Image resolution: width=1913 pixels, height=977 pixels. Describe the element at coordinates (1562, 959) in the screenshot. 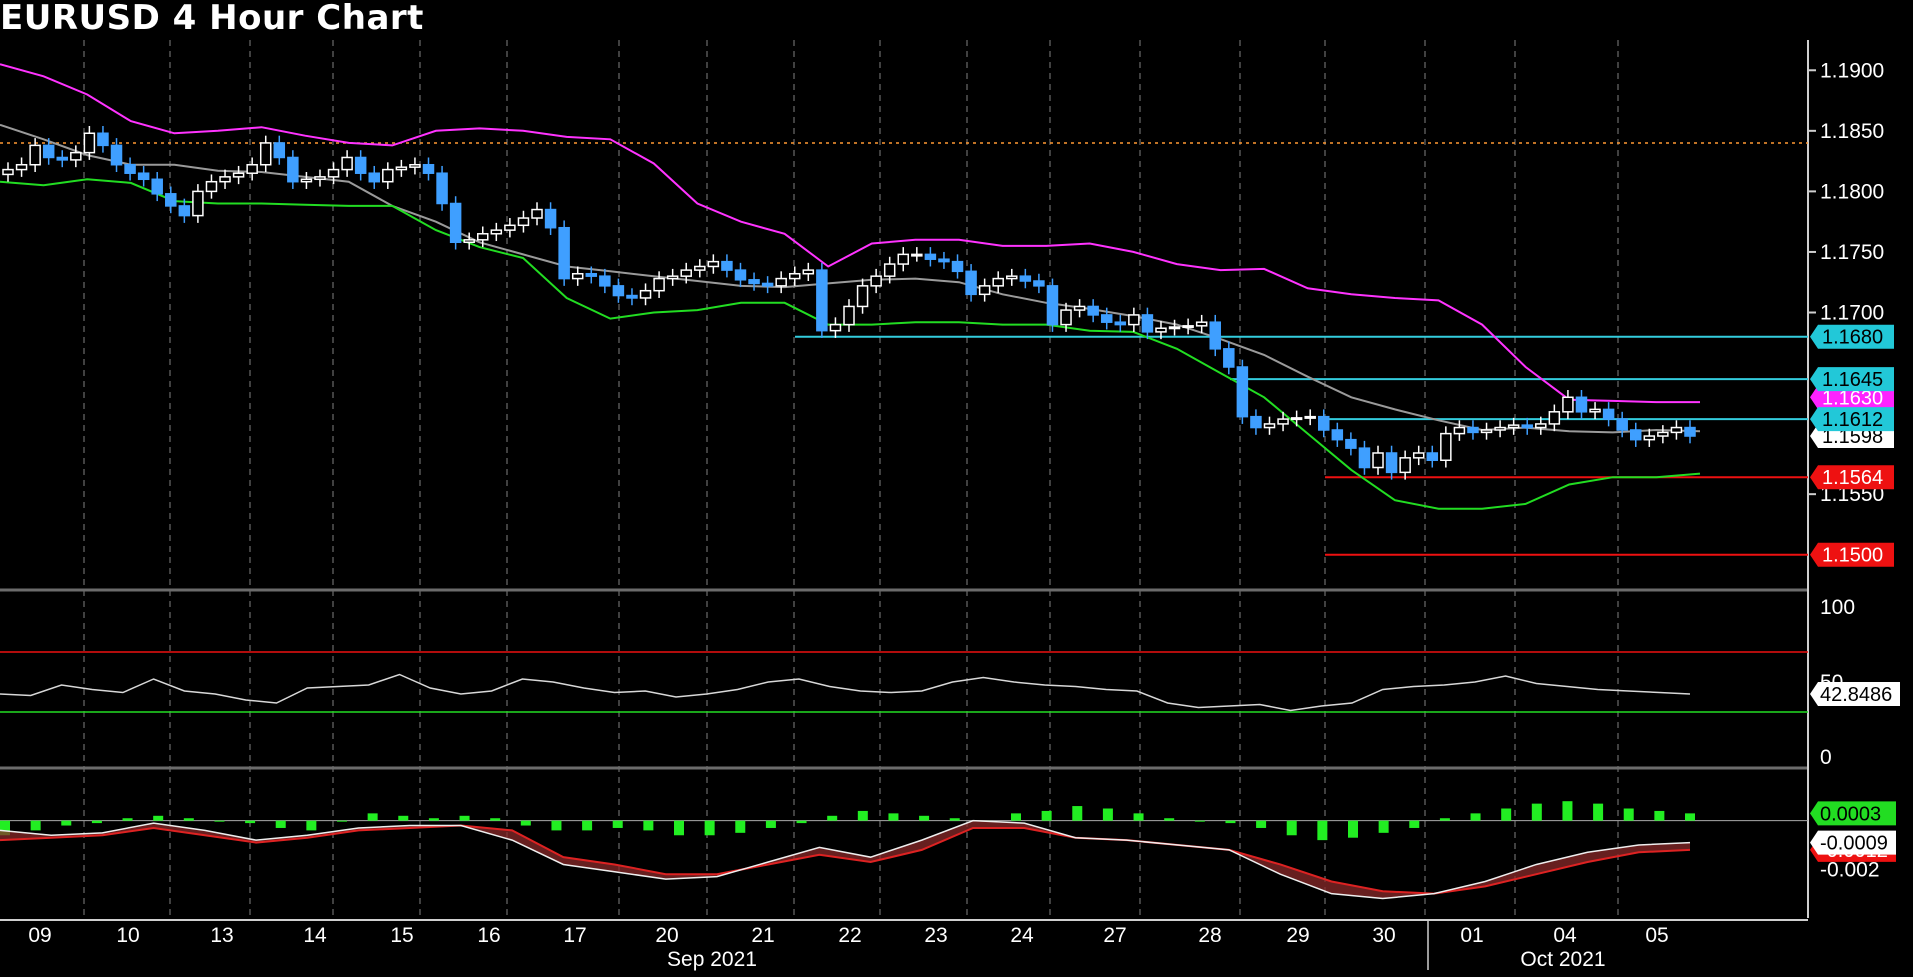

I see `month-label: Oct 2021` at that location.